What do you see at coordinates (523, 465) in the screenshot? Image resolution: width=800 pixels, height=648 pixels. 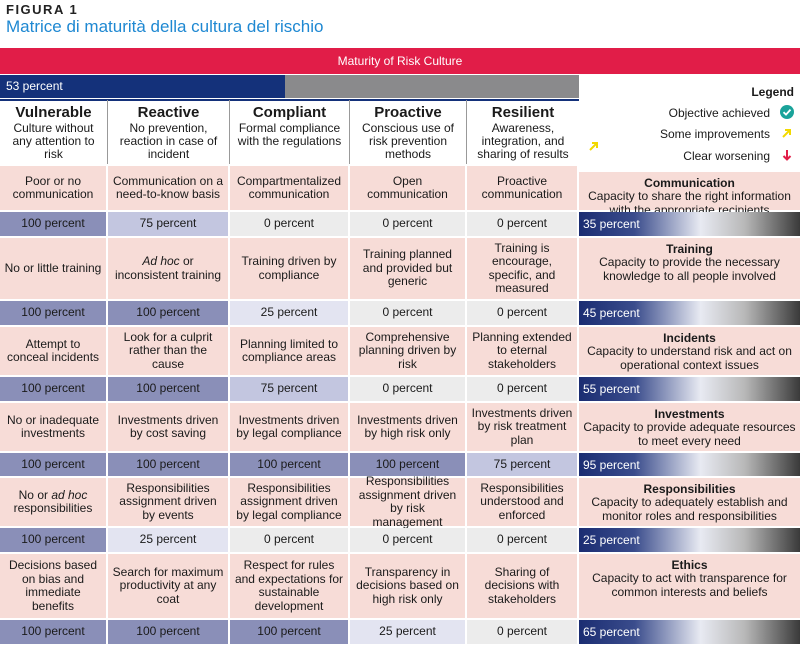 I see `percent-cell-investments-5: 75 percent` at bounding box center [523, 465].